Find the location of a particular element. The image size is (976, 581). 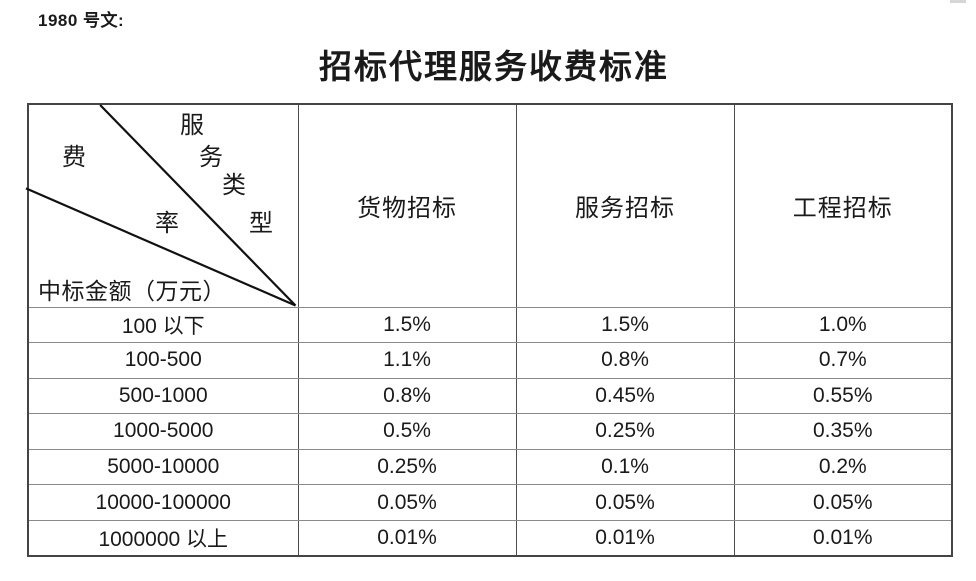

corner-cell: 服 务 类 型 费 率 中标金额（万元） is located at coordinates (162, 205).